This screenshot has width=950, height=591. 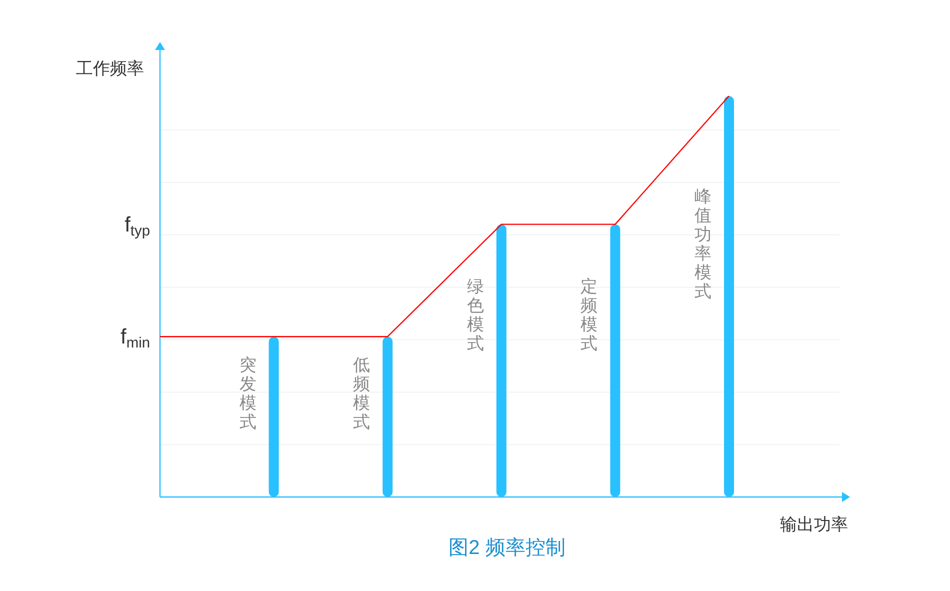 What do you see at coordinates (137, 226) in the screenshot?
I see `text: f$_{typ}$` at bounding box center [137, 226].